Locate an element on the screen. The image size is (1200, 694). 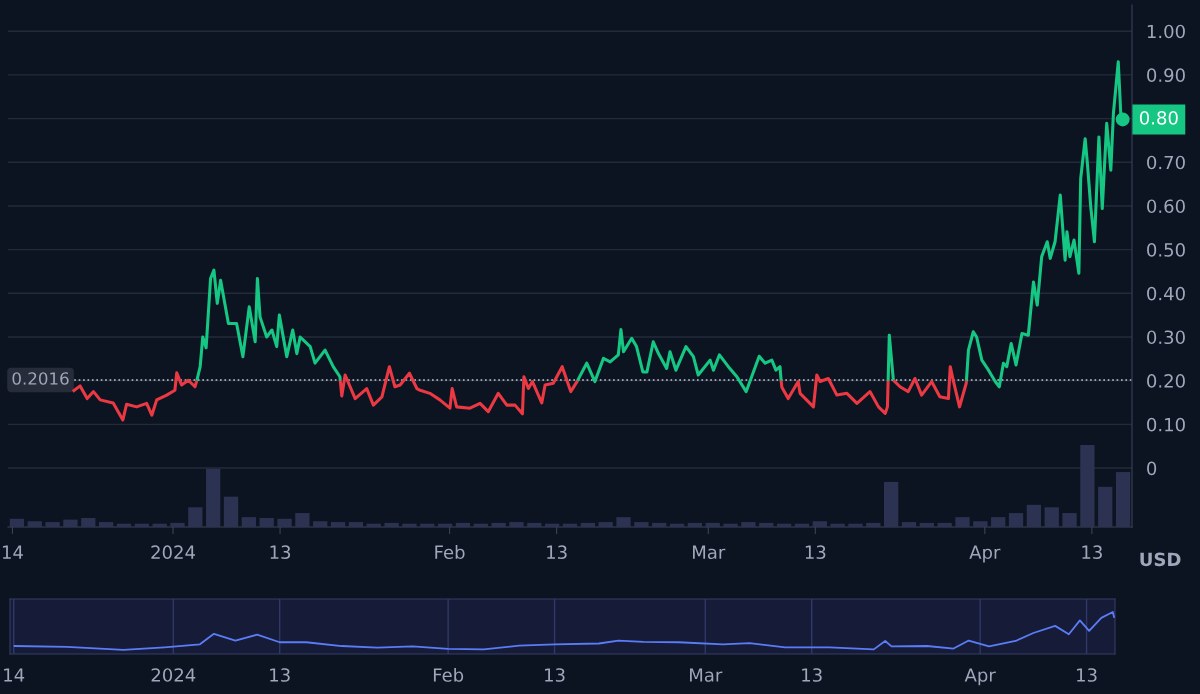
ref-line-label: 0.2016 is located at coordinates (40, 378).